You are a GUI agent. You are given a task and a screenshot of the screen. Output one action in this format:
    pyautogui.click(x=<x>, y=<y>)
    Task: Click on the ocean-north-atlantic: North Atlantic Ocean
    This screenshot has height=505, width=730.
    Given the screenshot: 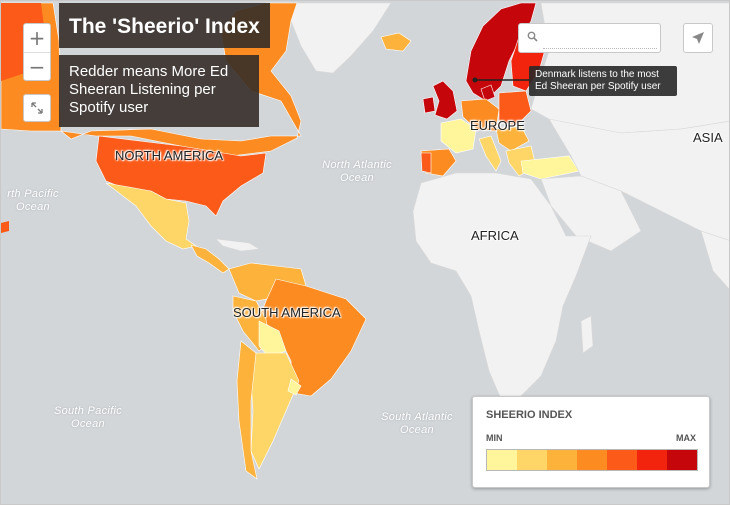 What is the action you would take?
    pyautogui.click(x=357, y=171)
    